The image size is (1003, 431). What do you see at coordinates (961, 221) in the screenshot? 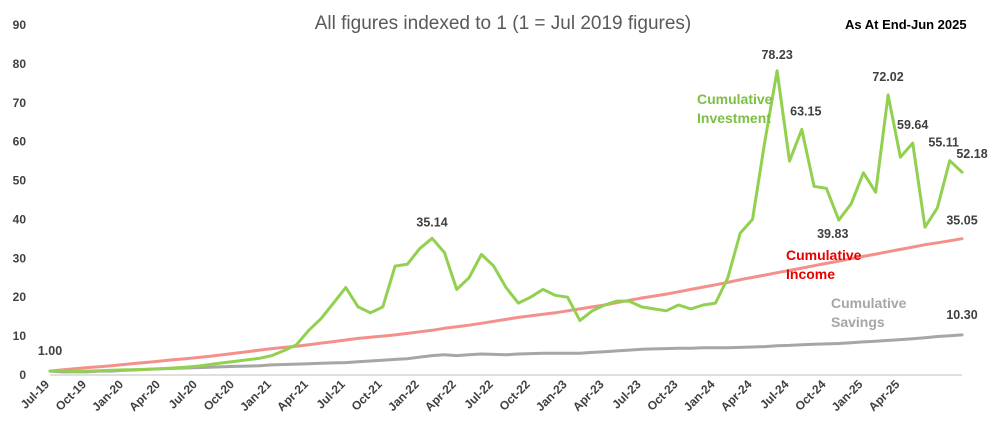
I see `data-label: 35.05` at bounding box center [961, 221].